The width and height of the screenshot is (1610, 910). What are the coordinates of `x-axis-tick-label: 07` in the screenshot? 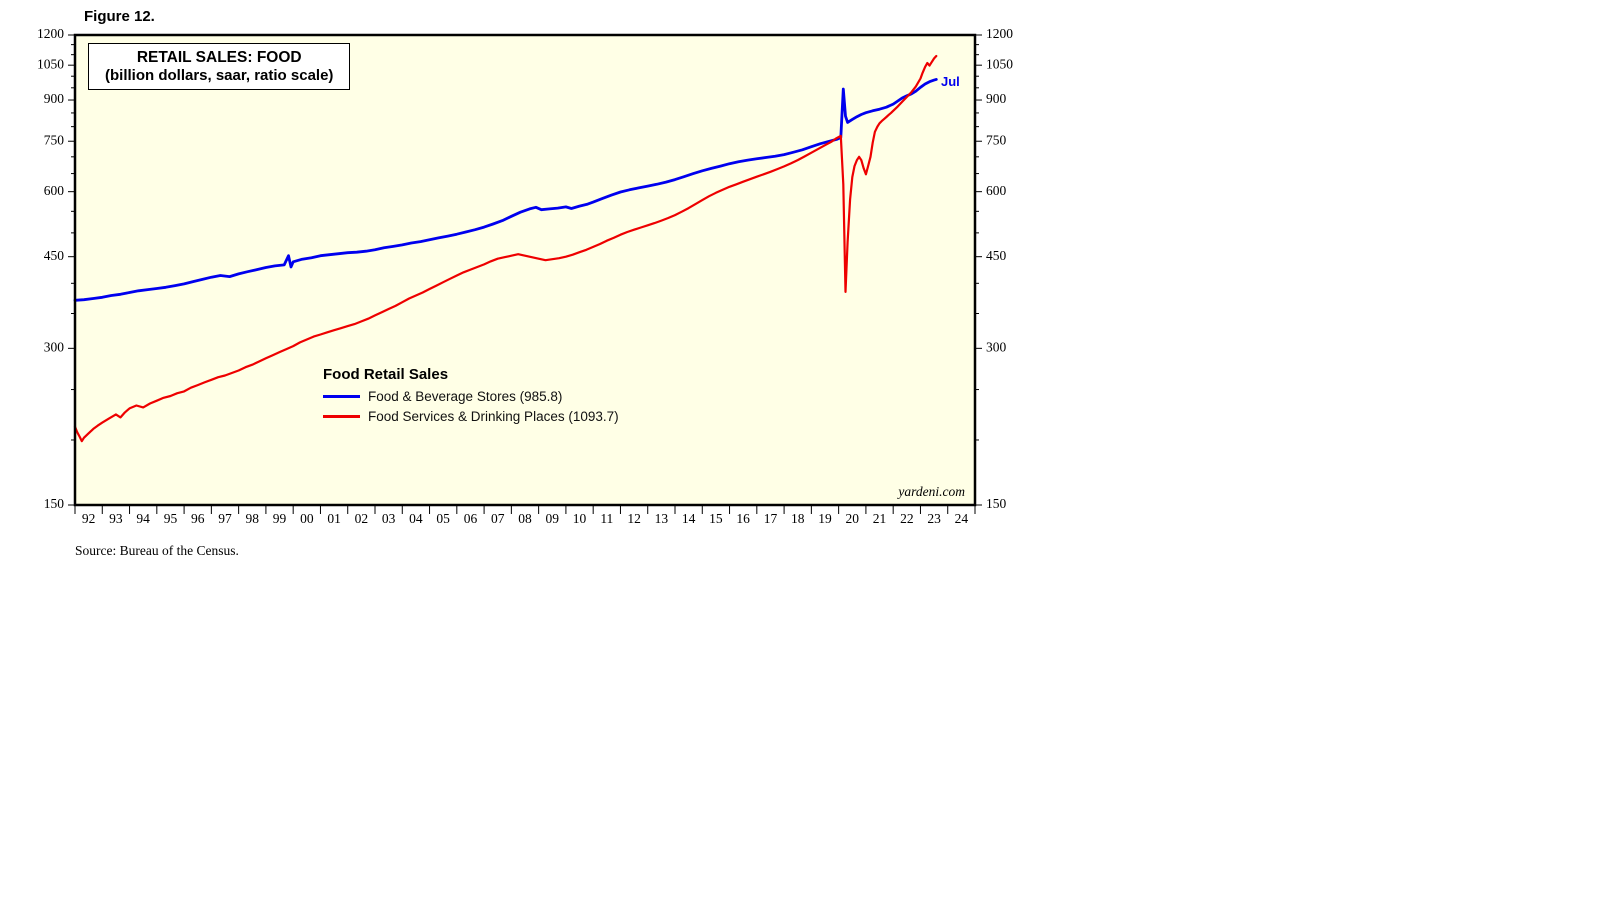 It's located at (498, 518).